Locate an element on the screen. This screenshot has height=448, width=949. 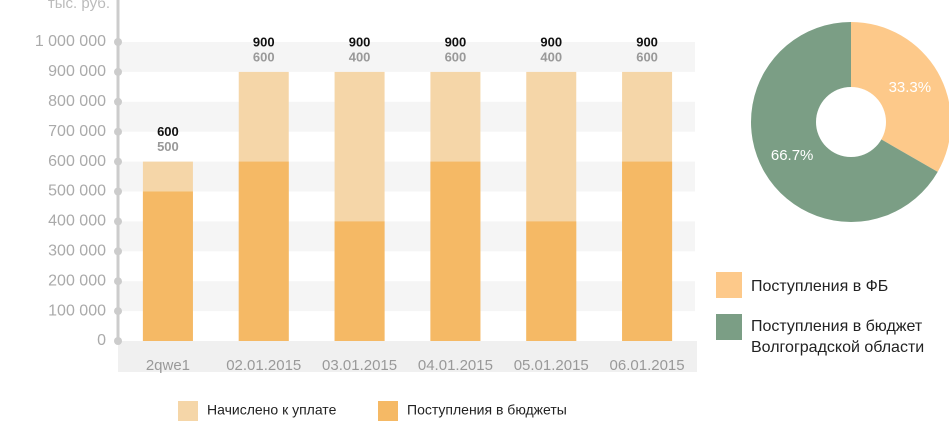
y-tick-label: 200 000 is located at coordinates (77, 280).